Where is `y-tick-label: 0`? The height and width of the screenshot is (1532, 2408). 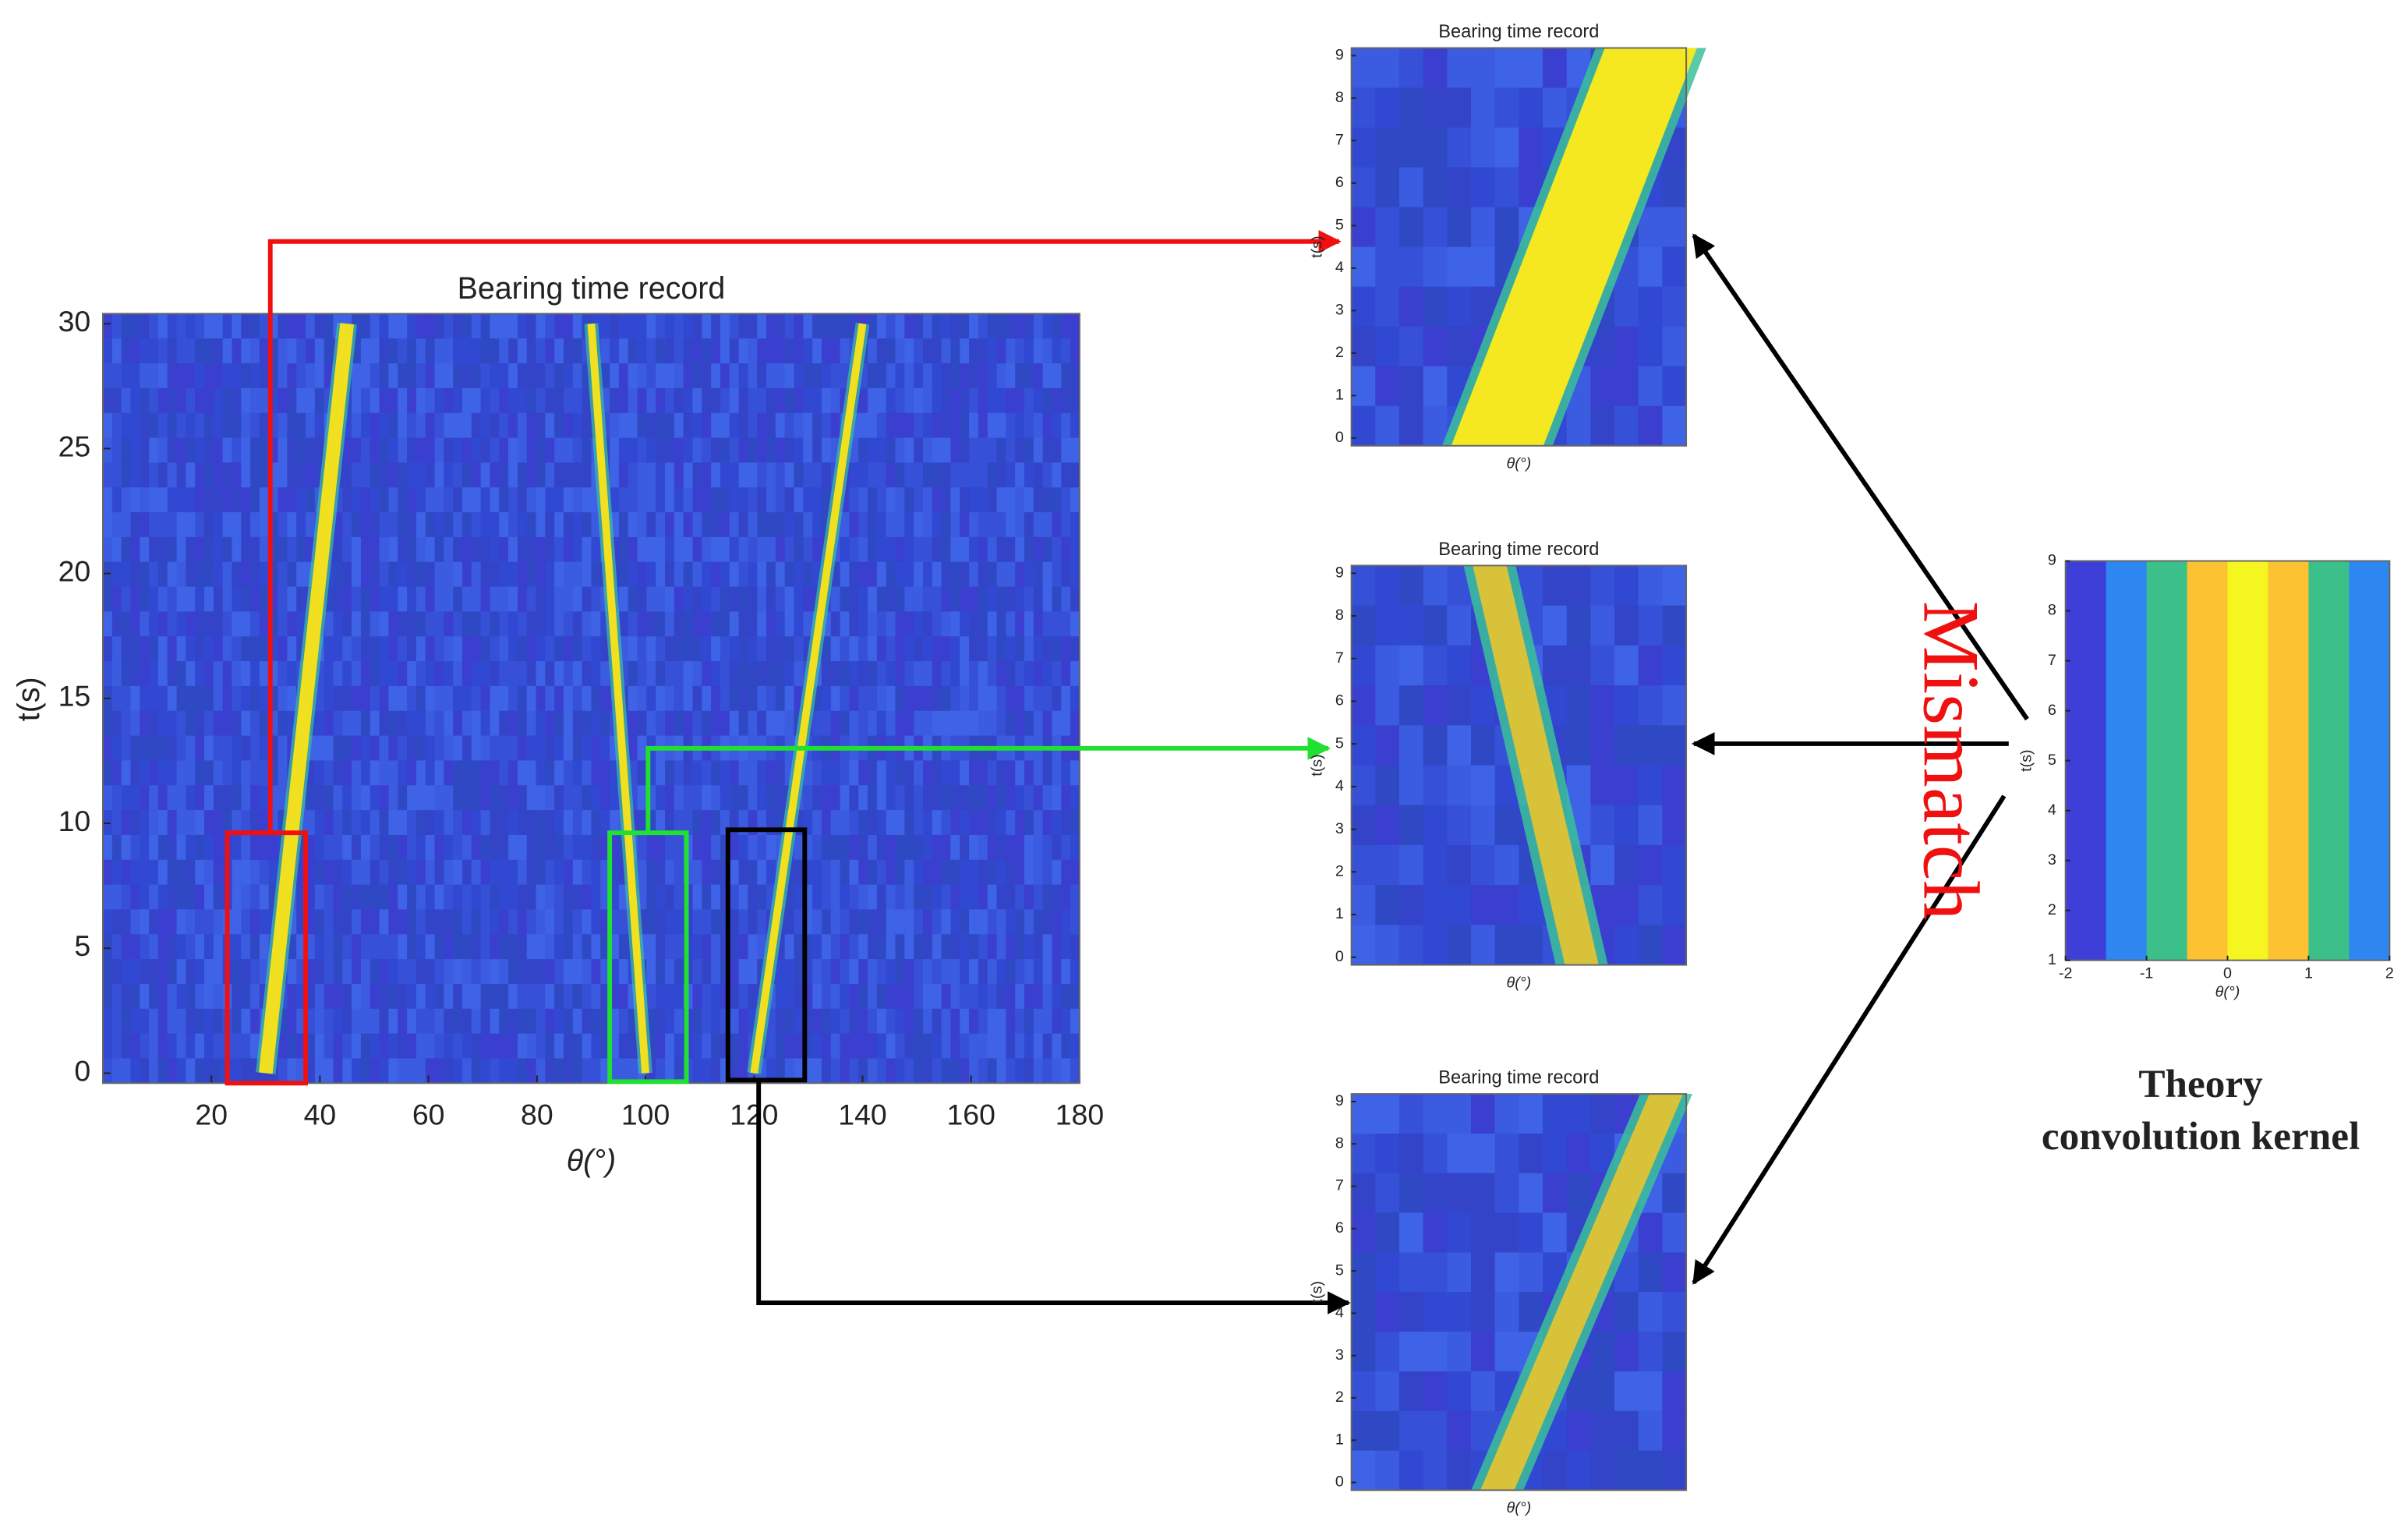
y-tick-label: 0 is located at coordinates (82, 1070).